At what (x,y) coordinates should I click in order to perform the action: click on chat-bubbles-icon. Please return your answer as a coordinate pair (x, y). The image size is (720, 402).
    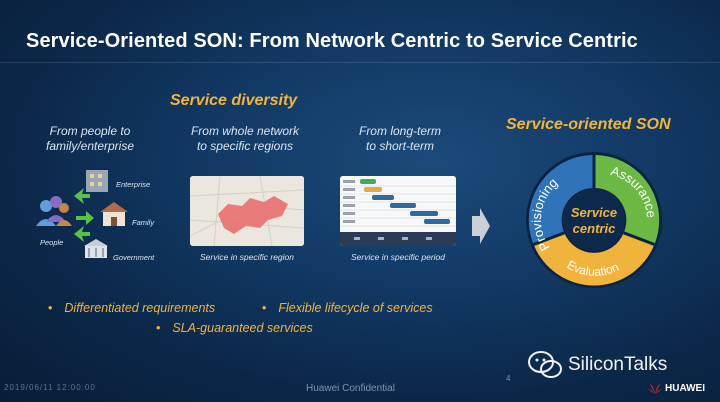
    Looking at the image, I should click on (545, 364).